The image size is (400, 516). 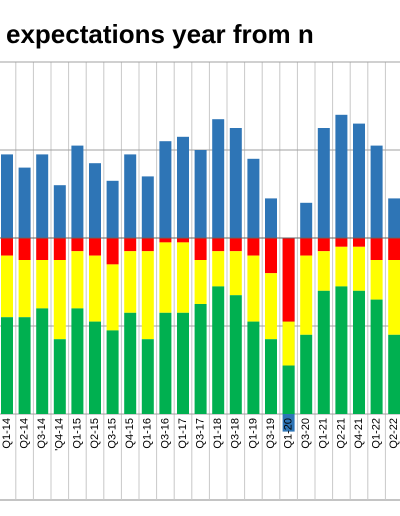 What do you see at coordinates (25, 433) in the screenshot?
I see `x-tick-label: Q2-14` at bounding box center [25, 433].